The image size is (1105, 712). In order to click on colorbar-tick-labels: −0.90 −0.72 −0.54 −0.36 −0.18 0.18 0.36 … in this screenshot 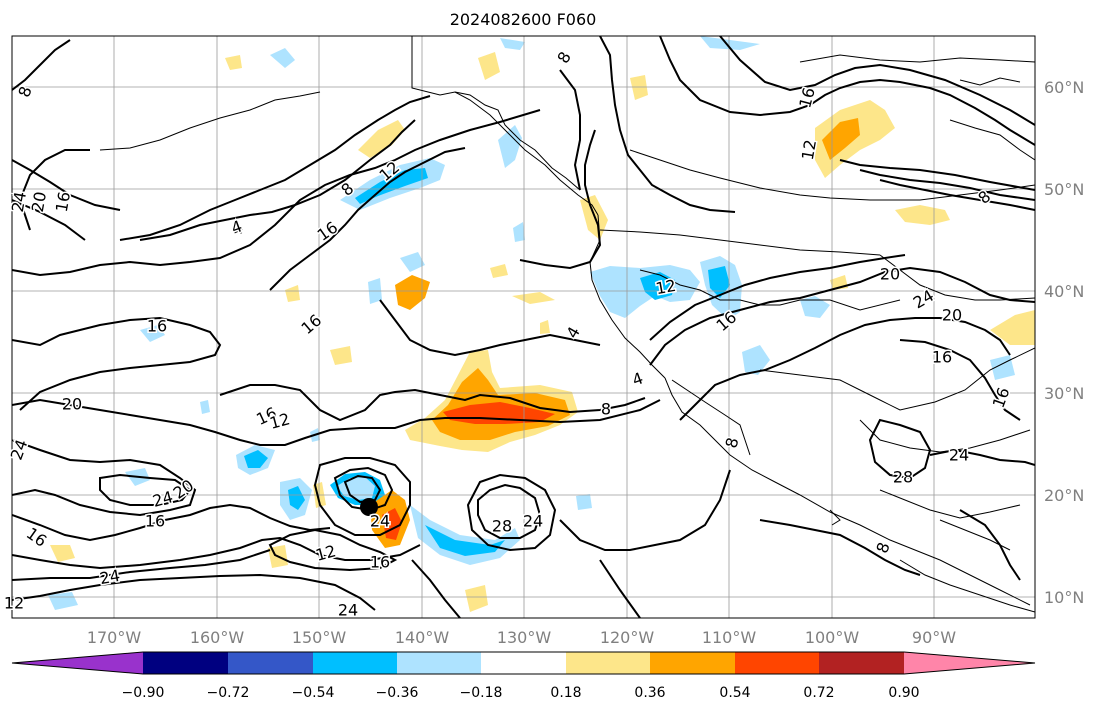, I will do `click(521, 693)`.